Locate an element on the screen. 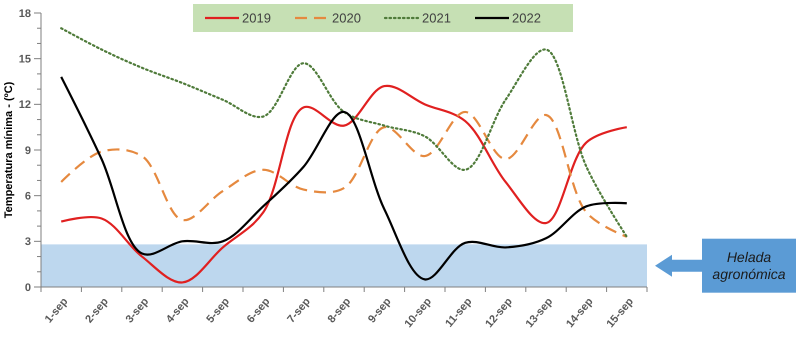 The width and height of the screenshot is (800, 337). y-tick-label: 3 is located at coordinates (27, 242).